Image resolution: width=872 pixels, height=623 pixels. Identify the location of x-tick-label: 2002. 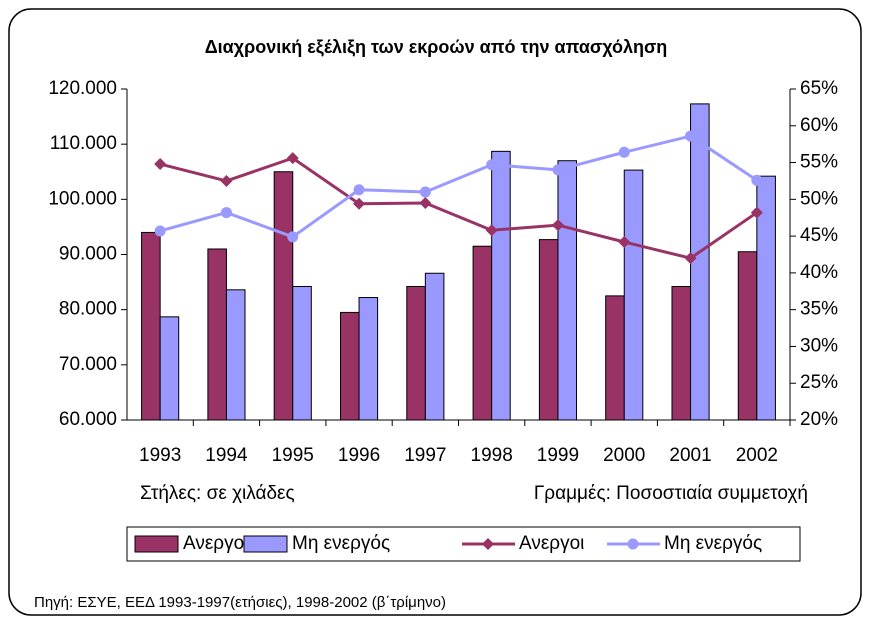
(757, 455).